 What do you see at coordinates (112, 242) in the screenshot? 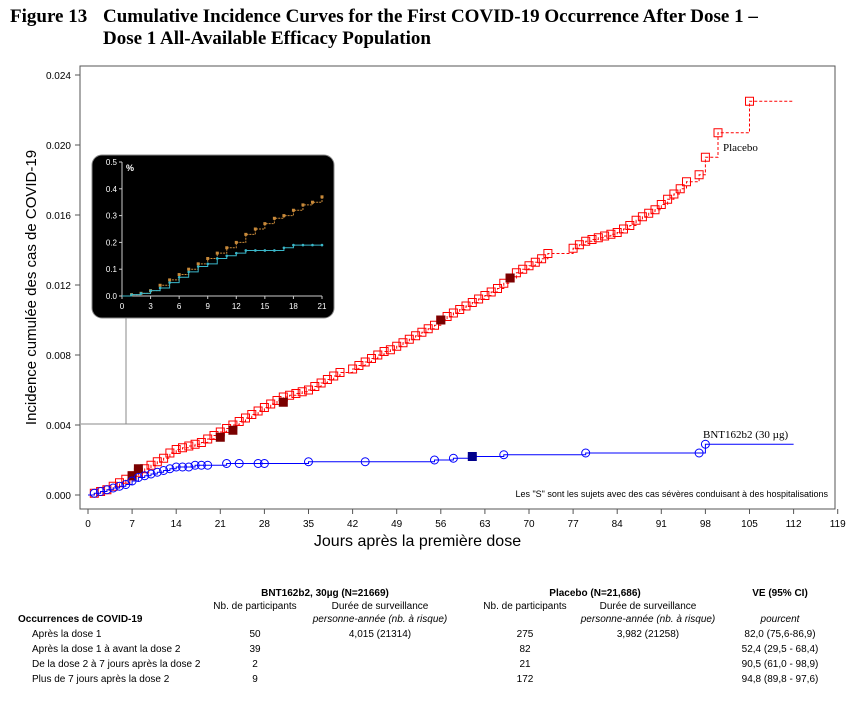
I see `inset-y-tick-label: 0.2` at bounding box center [112, 242].